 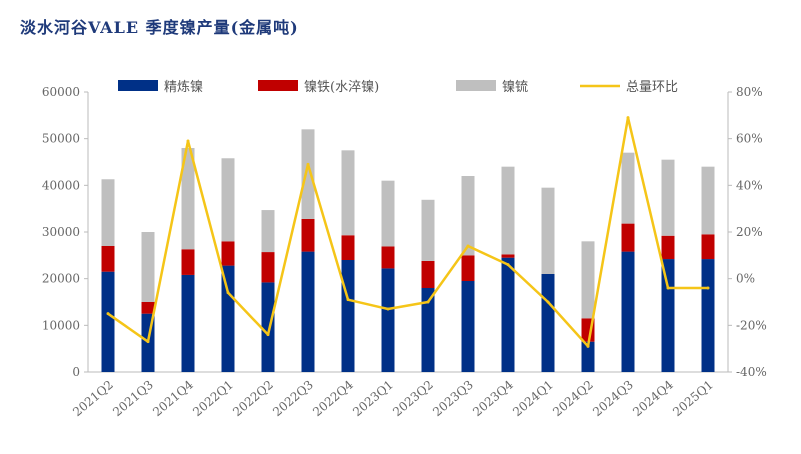 What do you see at coordinates (749, 139) in the screenshot?
I see `y-right-tick-label: 60%` at bounding box center [749, 139].